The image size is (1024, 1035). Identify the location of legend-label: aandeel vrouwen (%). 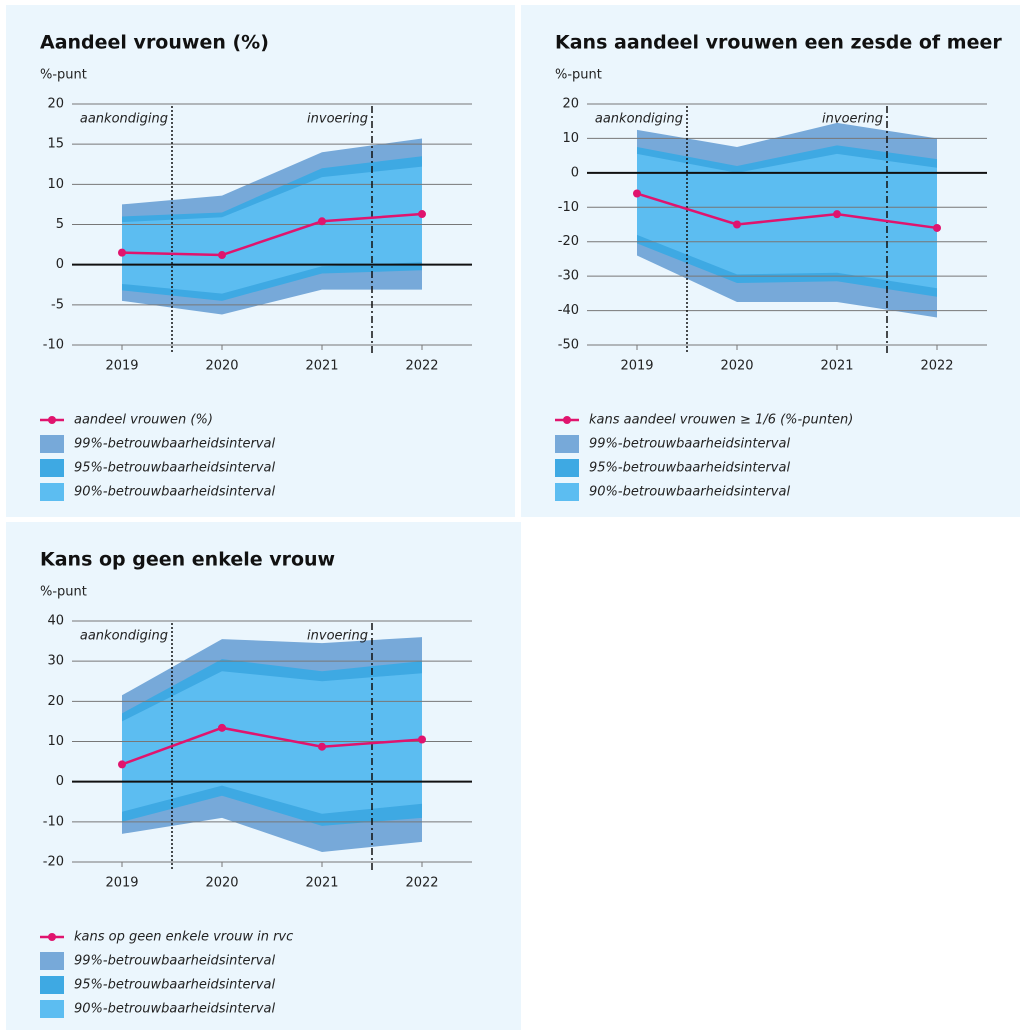
(143, 420).